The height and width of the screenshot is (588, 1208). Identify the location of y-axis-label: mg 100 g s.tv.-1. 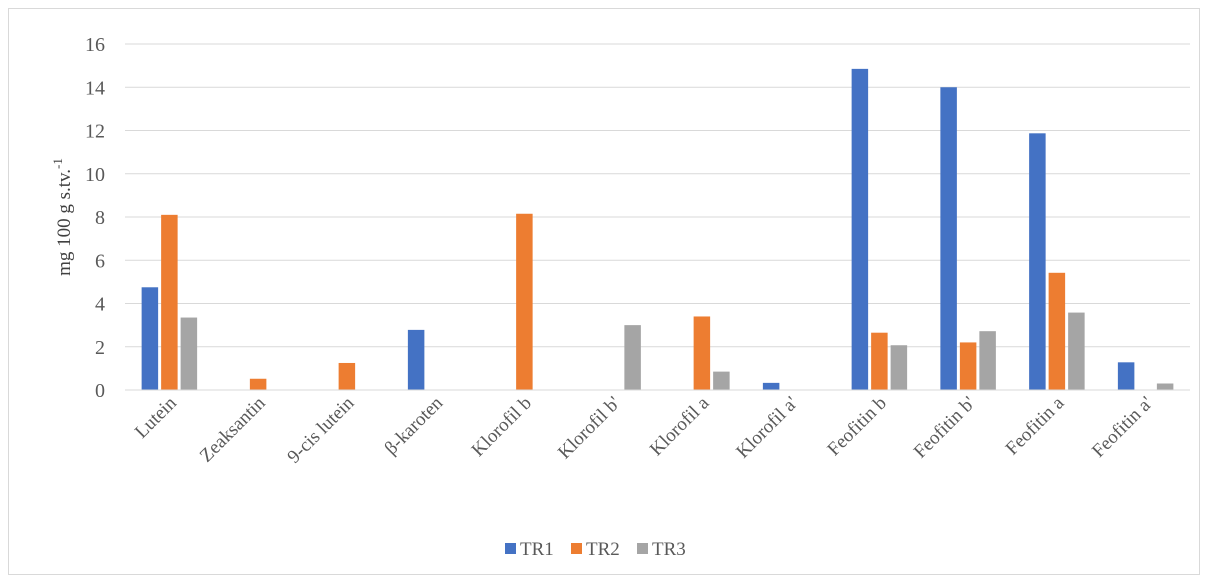
(62, 217).